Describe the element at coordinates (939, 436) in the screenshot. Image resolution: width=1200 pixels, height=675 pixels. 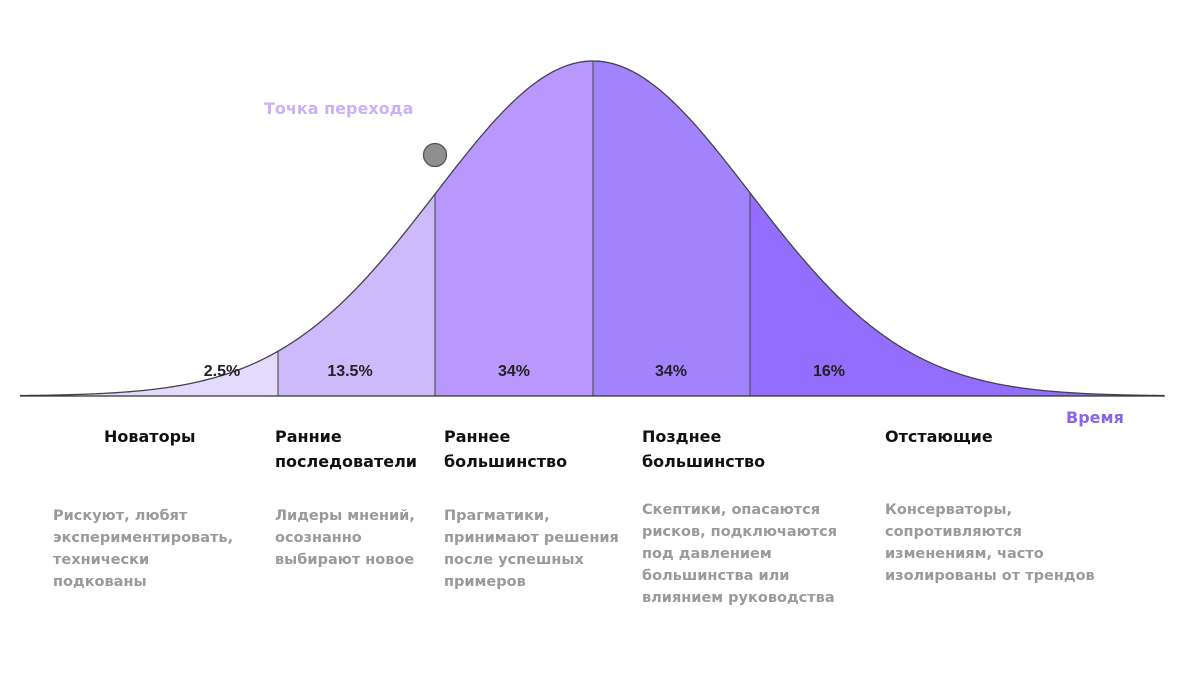
I see `group-title-laggards: Отстающие` at that location.